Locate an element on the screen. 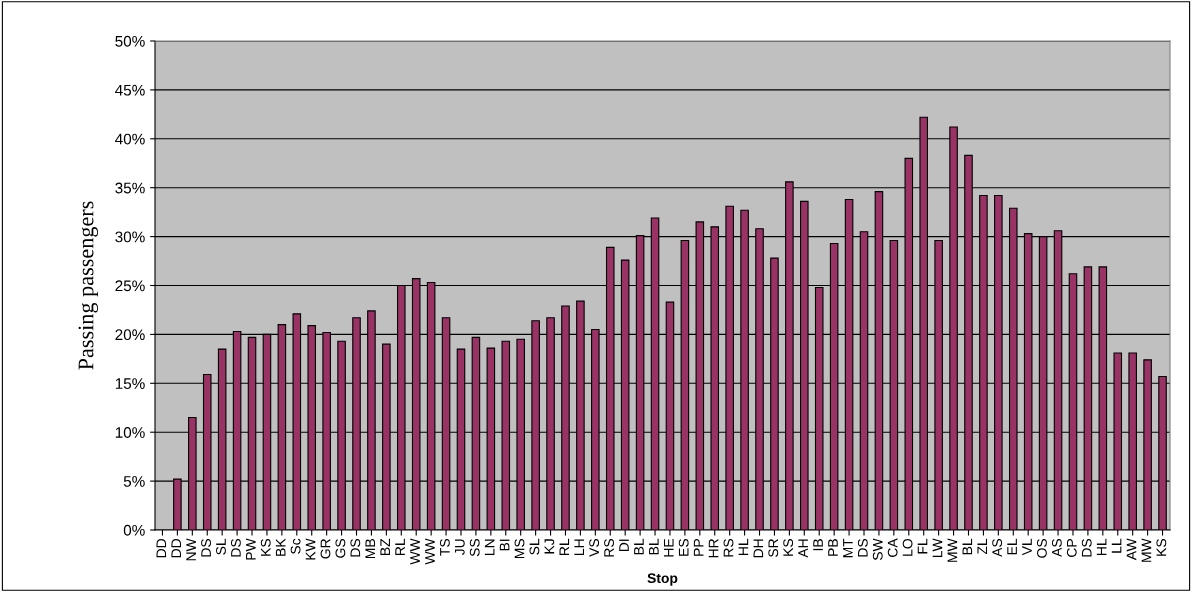 The image size is (1192, 592). x-tick-label: KJ is located at coordinates (549, 546).